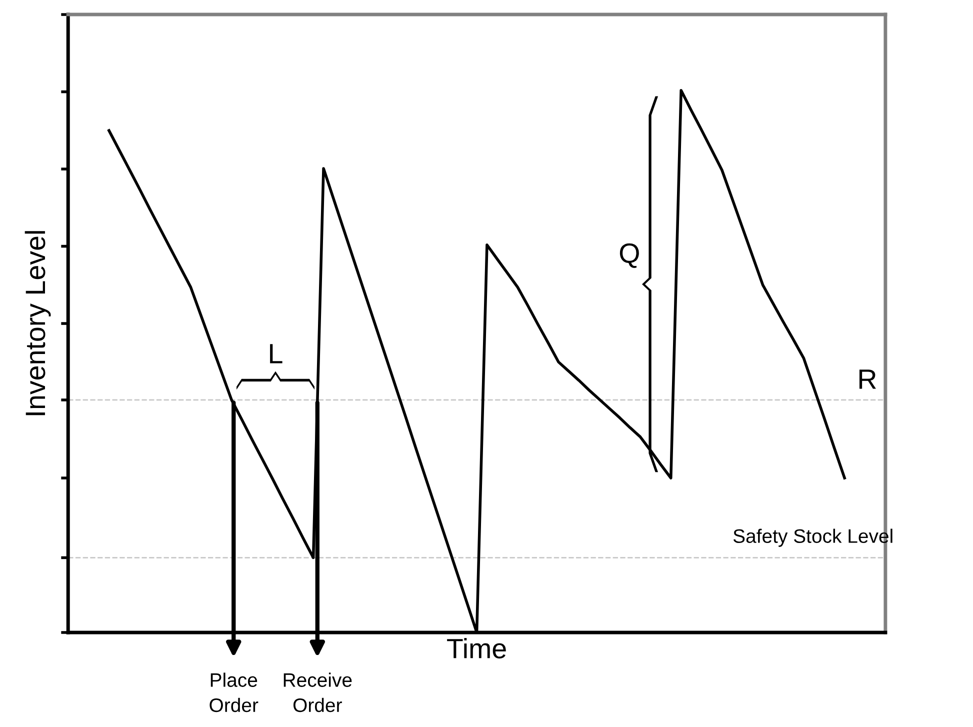 This screenshot has height=727, width=973. I want to click on ref-line-label: R, so click(867, 379).